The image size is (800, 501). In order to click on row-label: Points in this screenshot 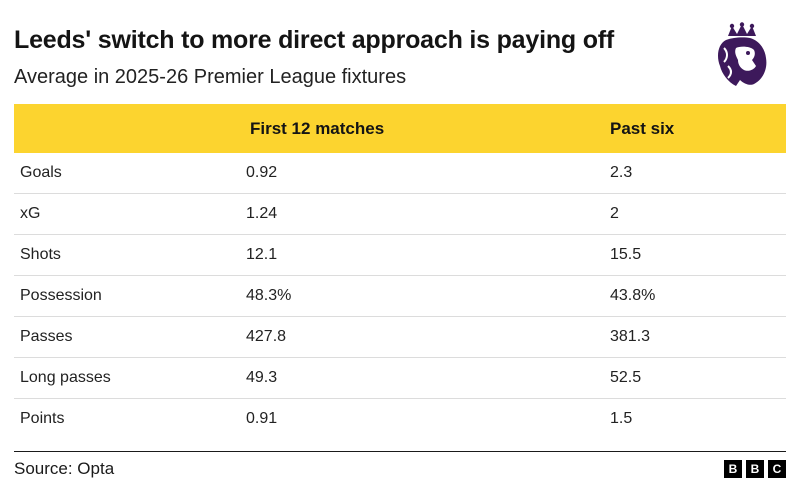, I will do `click(42, 418)`.